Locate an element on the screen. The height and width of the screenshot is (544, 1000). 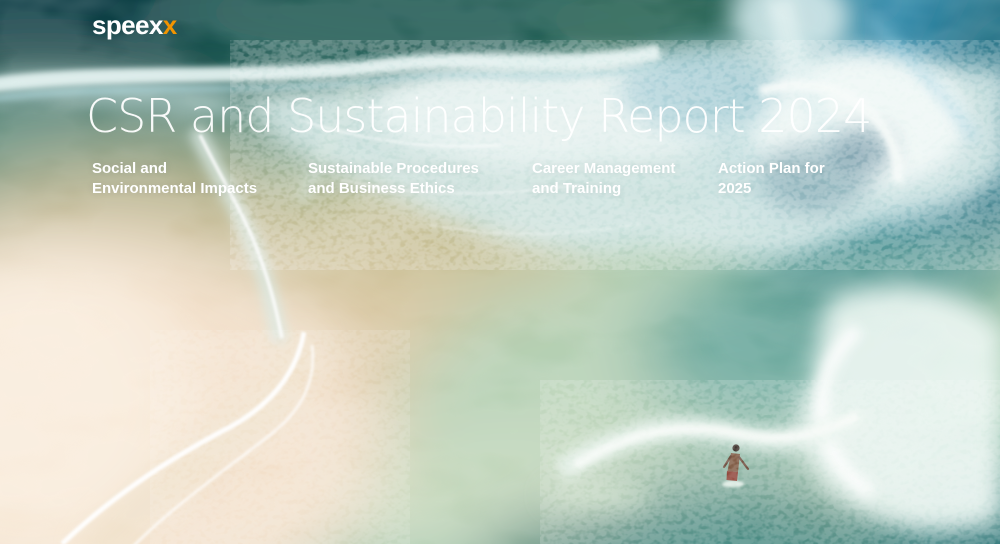
logo-accent-letter: x is located at coordinates (169, 25).